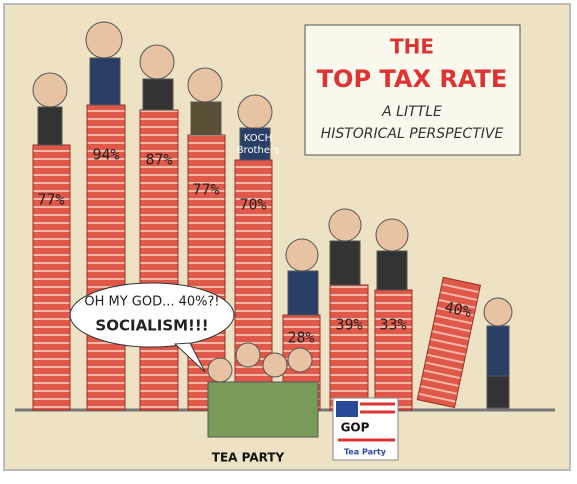 This screenshot has width=577, height=484. I want to click on subtitle: HISTORICAL PERSPECTIVE, so click(412, 134).